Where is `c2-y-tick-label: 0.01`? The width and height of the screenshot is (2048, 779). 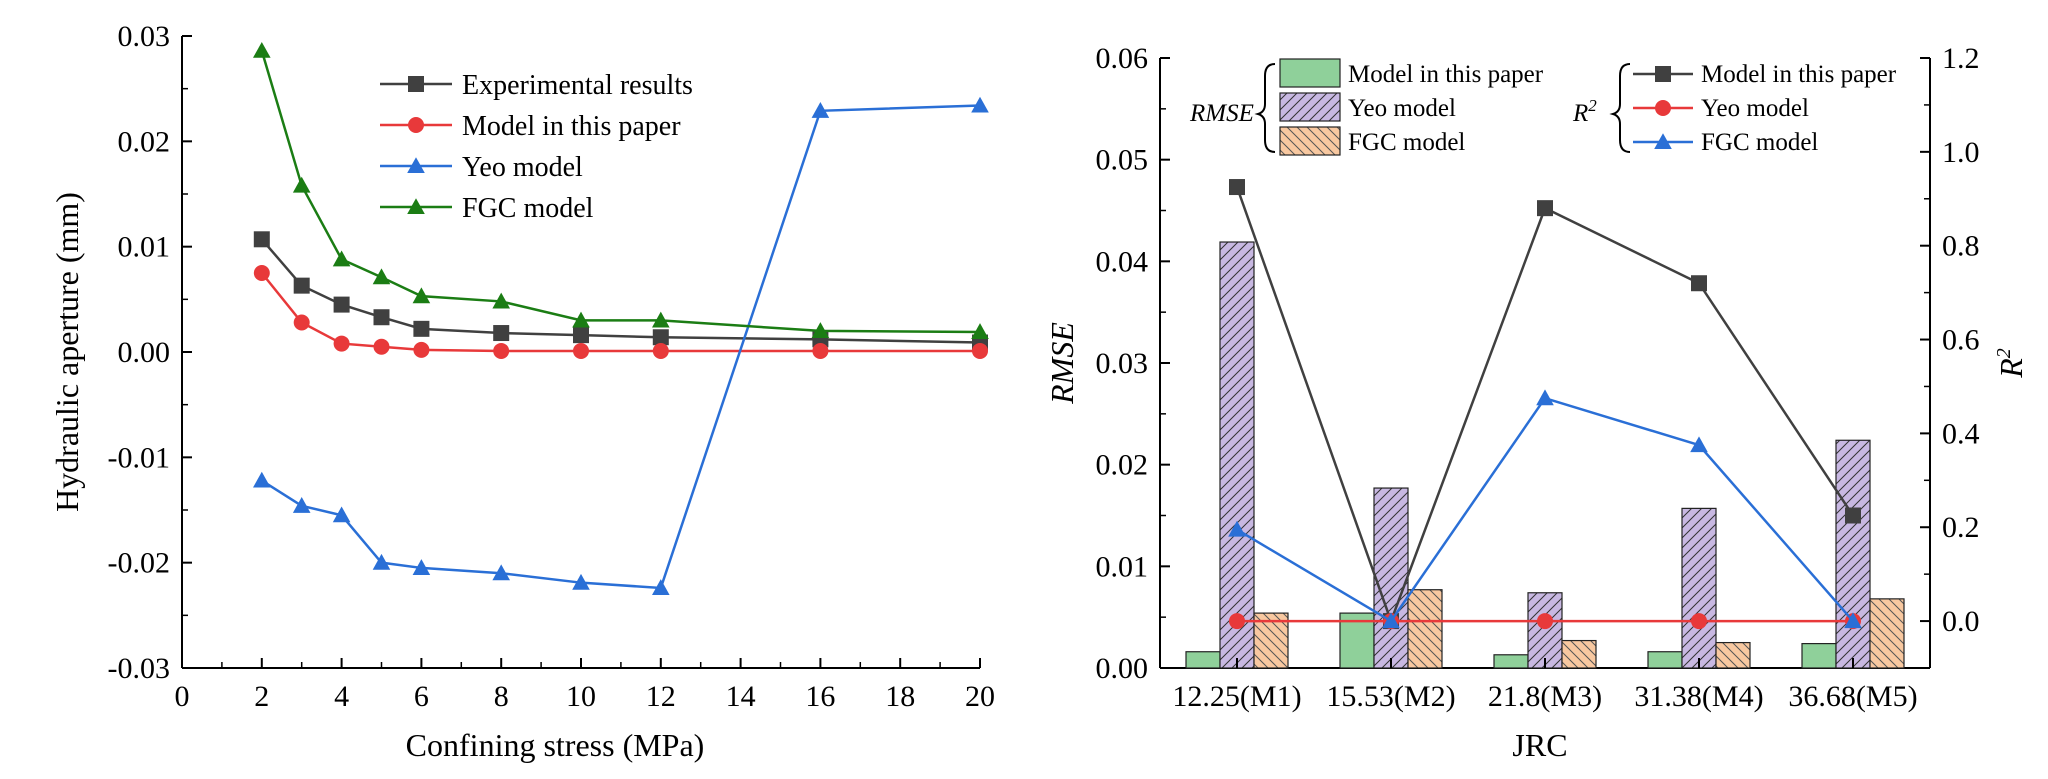 c2-y-tick-label: 0.01 is located at coordinates (1122, 566).